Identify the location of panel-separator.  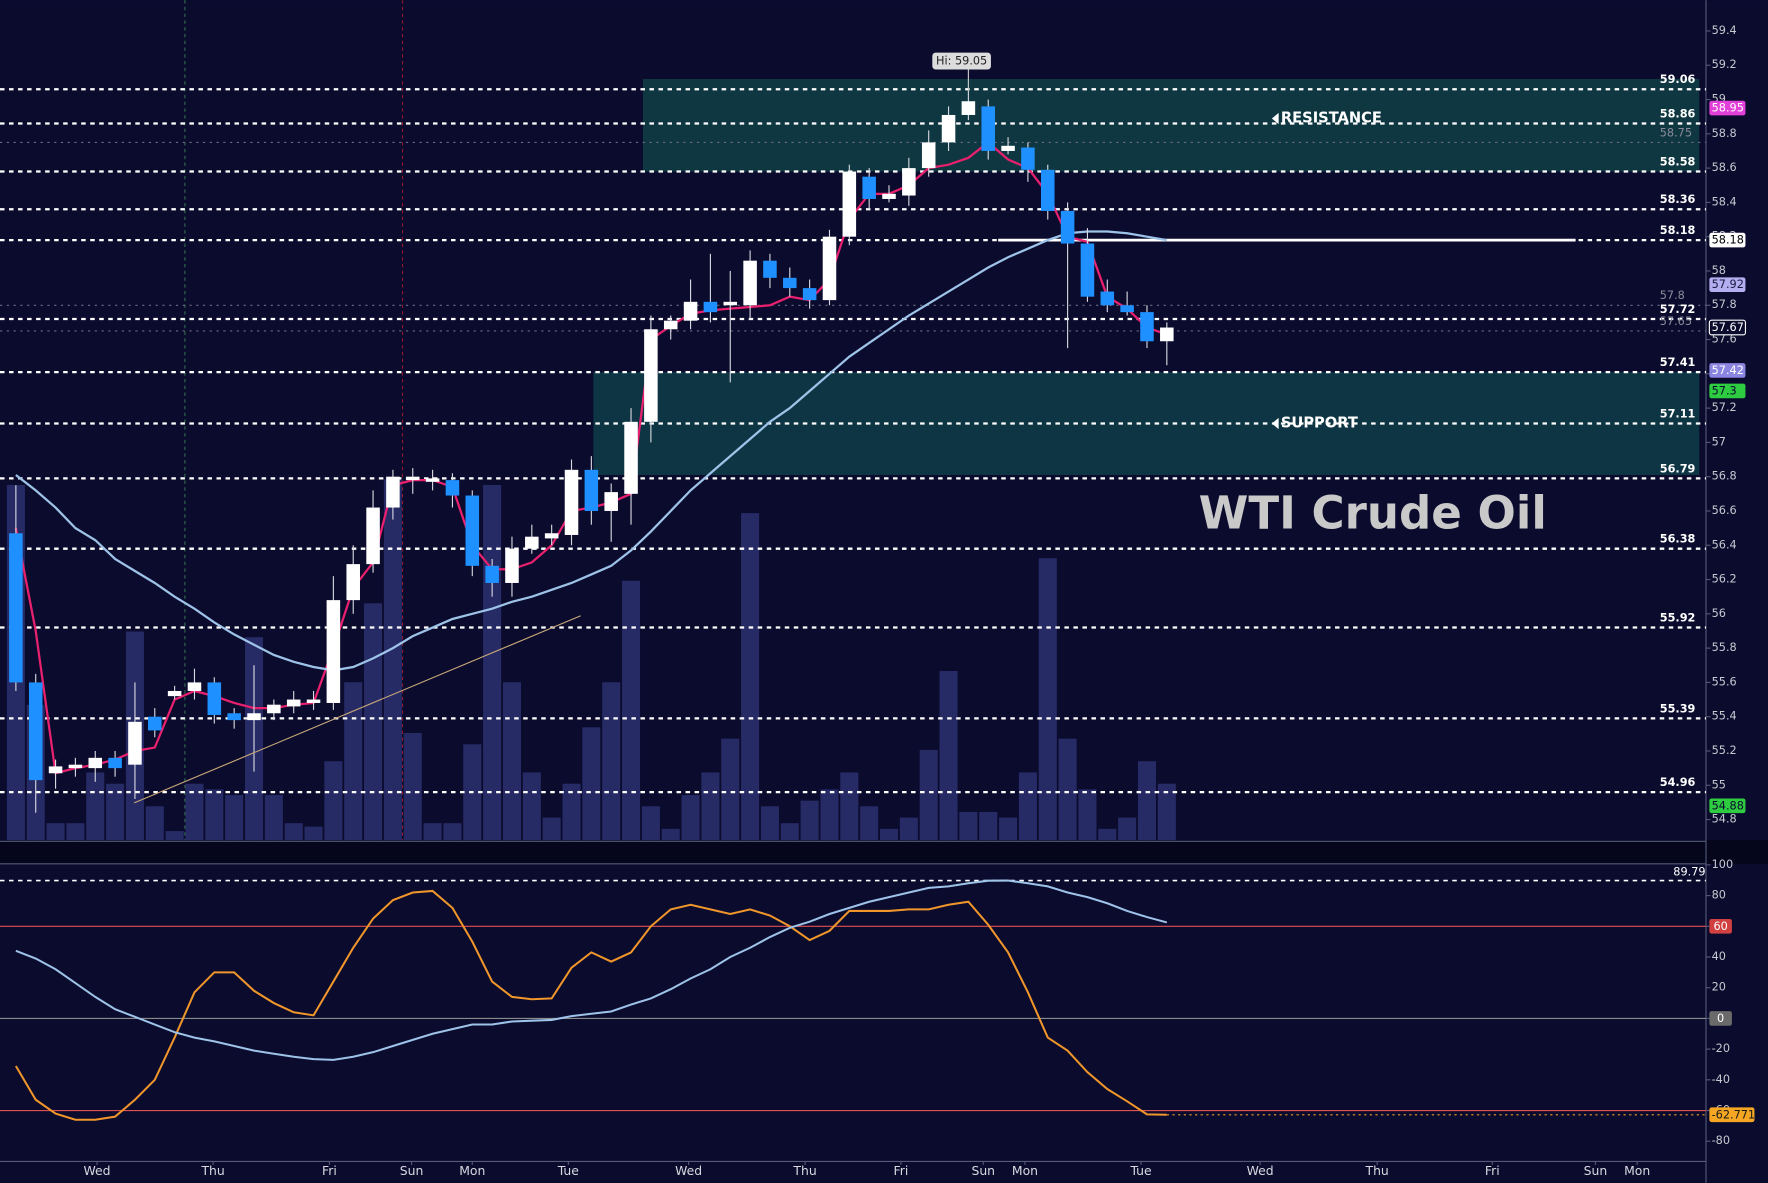
(884, 852).